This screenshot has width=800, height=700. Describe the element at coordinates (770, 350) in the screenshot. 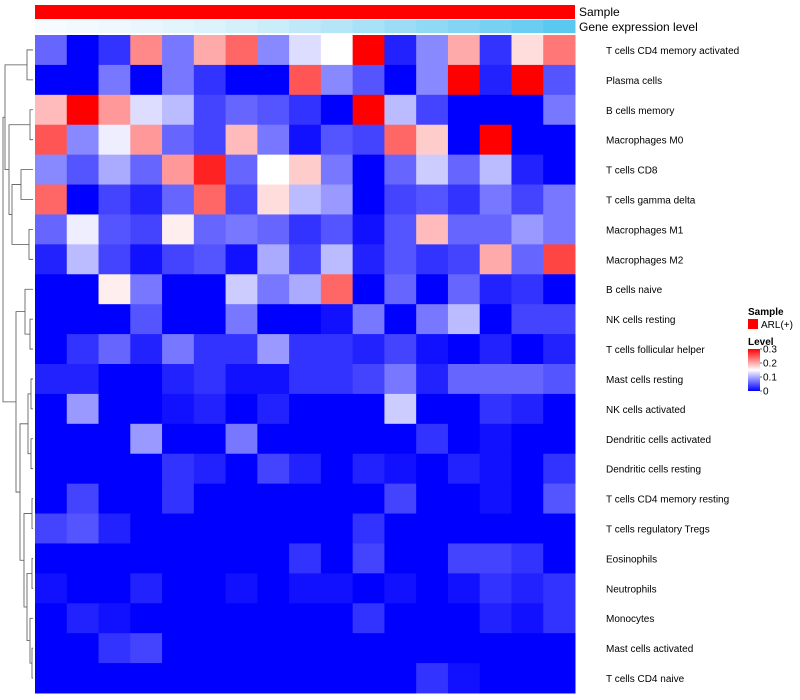

I see `legend-level-tick-label: 0.3` at that location.